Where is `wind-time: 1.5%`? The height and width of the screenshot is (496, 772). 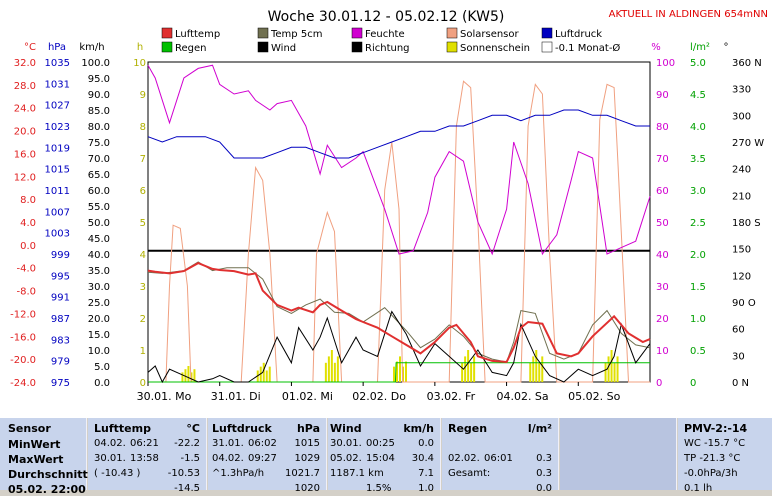
wind-time: 1.5% is located at coordinates (379, 488).